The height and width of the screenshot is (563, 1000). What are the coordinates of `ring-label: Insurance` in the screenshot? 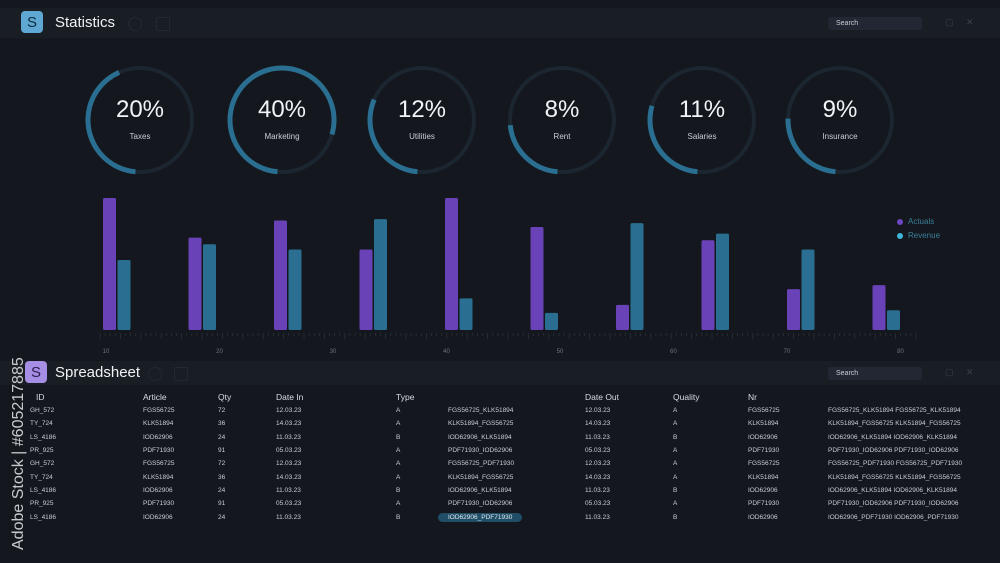 It's located at (840, 136).